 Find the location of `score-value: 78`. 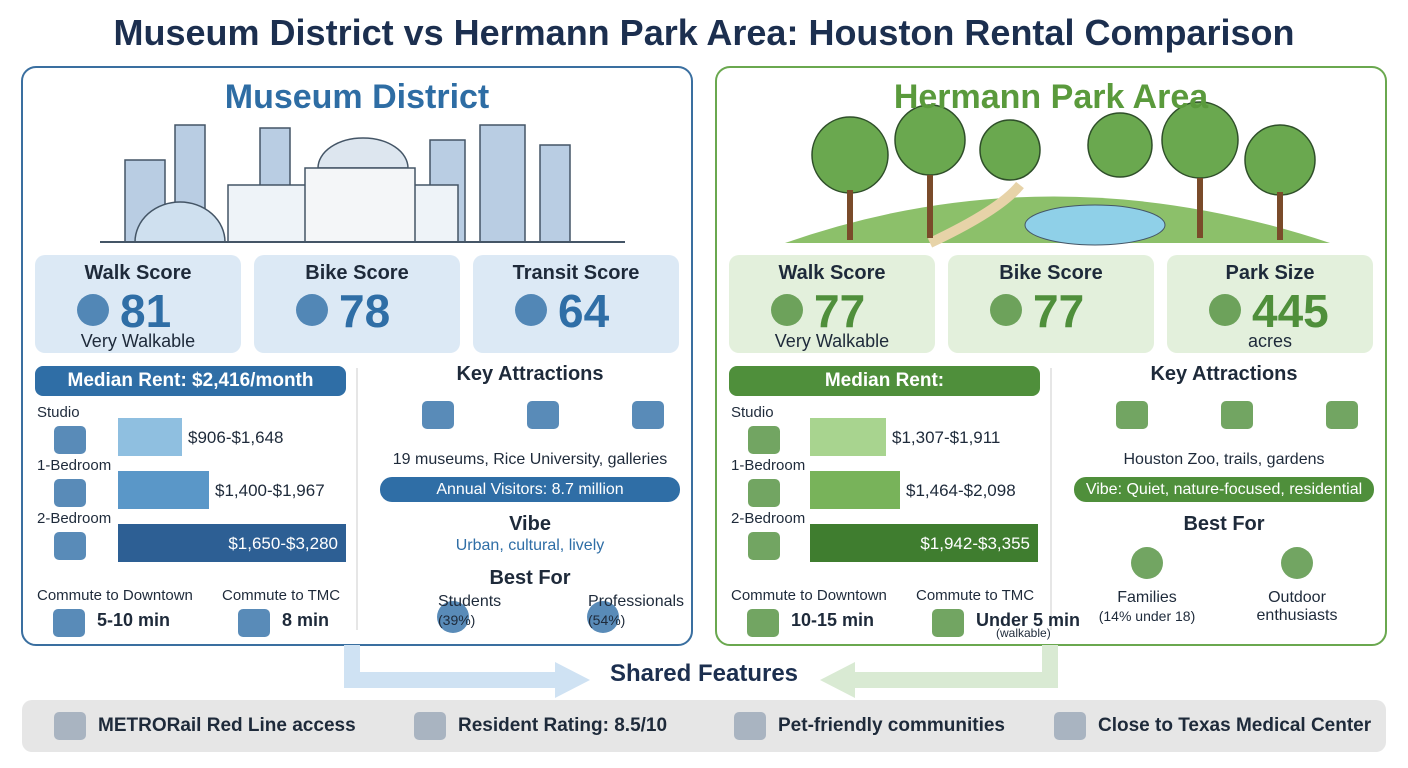

score-value: 78 is located at coordinates (365, 311).